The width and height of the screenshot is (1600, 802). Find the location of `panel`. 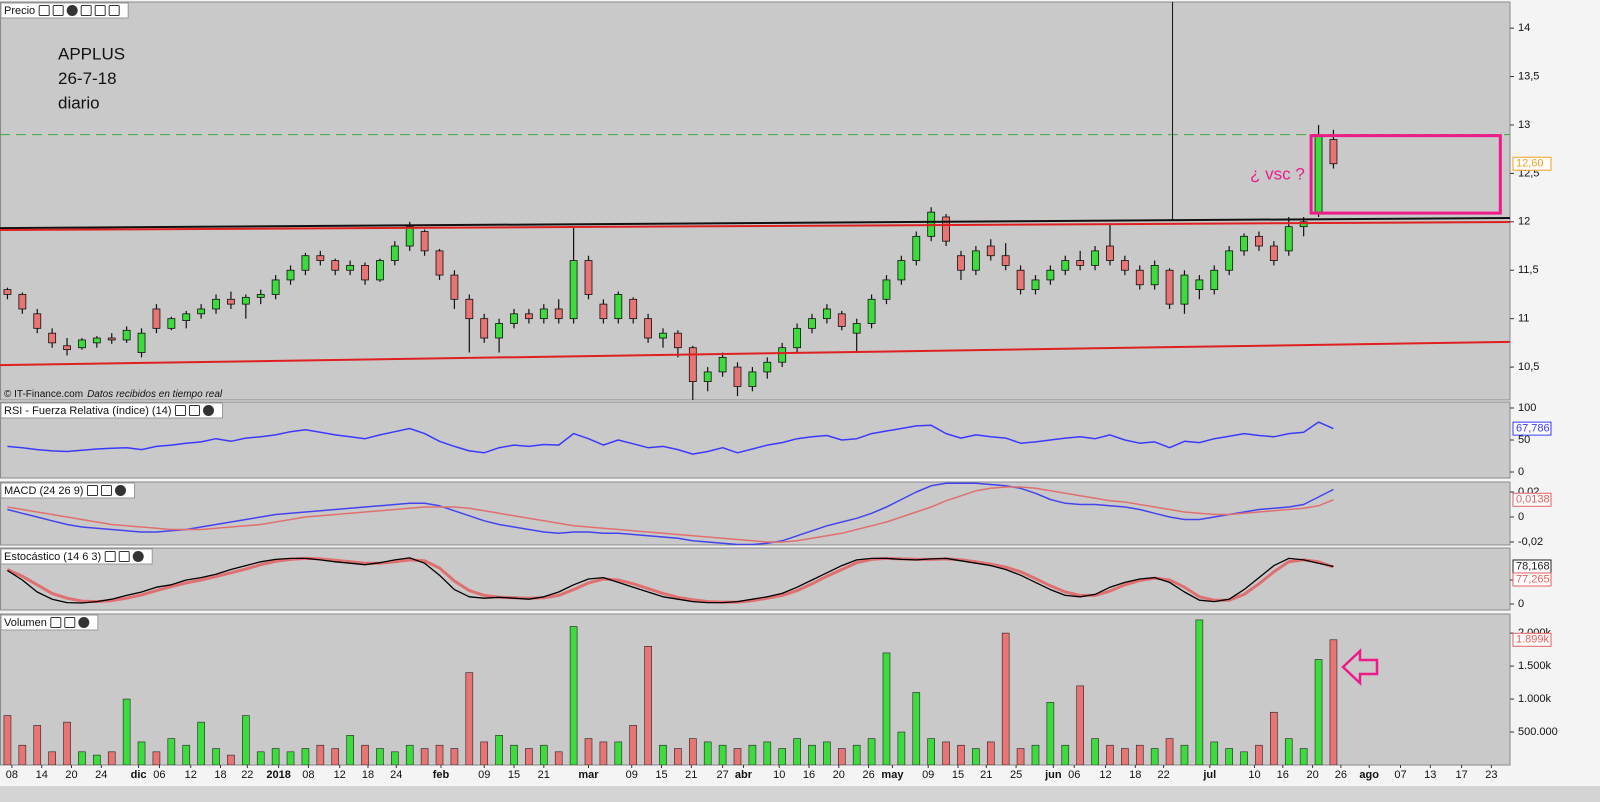

panel is located at coordinates (670, 580).